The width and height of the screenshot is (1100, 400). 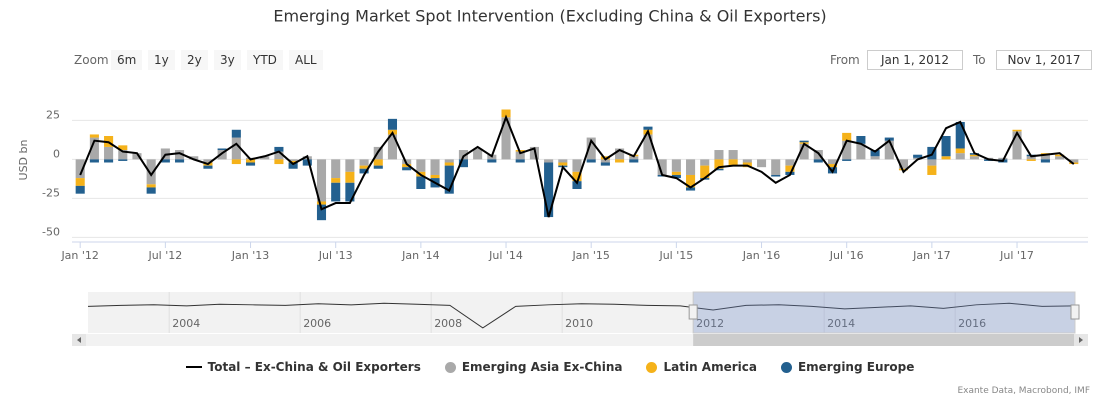 What do you see at coordinates (194, 60) in the screenshot?
I see `zoom-button: 2y` at bounding box center [194, 60].